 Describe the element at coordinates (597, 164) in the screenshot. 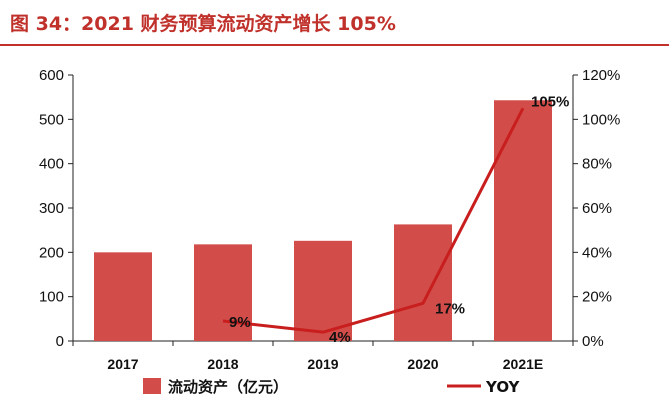

I see `right-tick-label: 80%` at that location.